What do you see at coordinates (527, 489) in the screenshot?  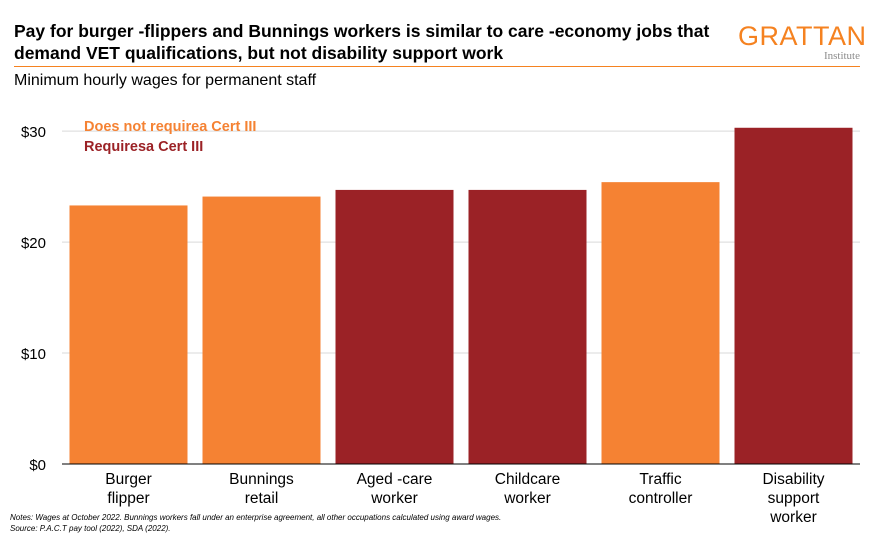 I see `x-tick-label: Childcare worker` at bounding box center [527, 489].